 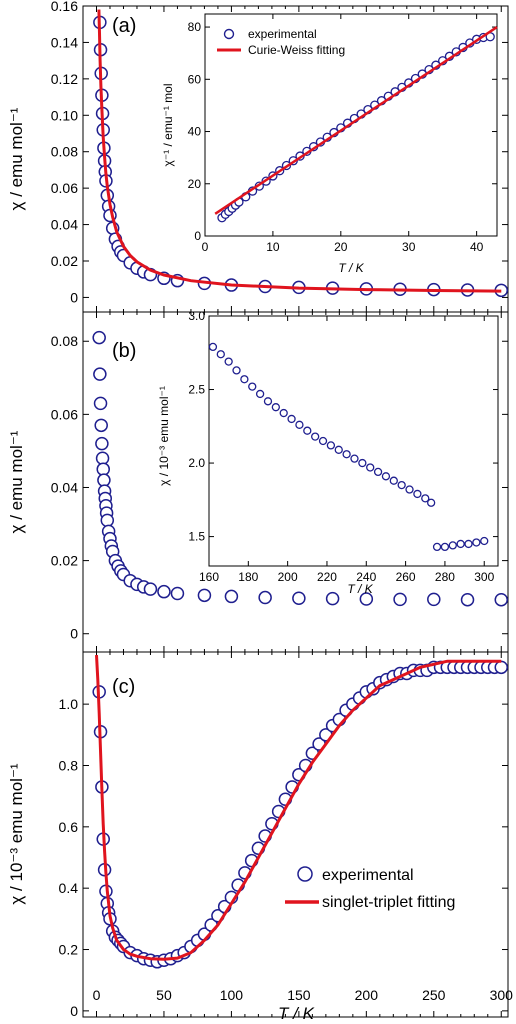 I want to click on x-tick-label: 100, so click(x=232, y=995).